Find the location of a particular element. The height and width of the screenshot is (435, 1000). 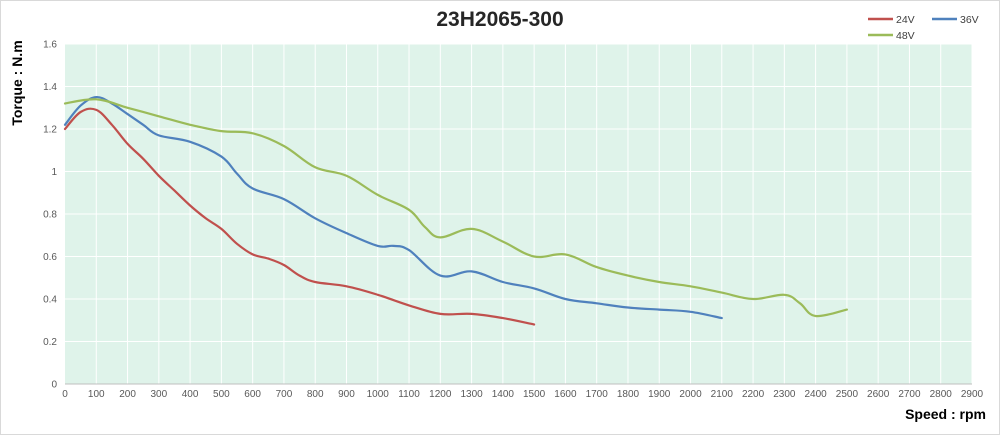

x-tick-label: 2900 is located at coordinates (972, 394).